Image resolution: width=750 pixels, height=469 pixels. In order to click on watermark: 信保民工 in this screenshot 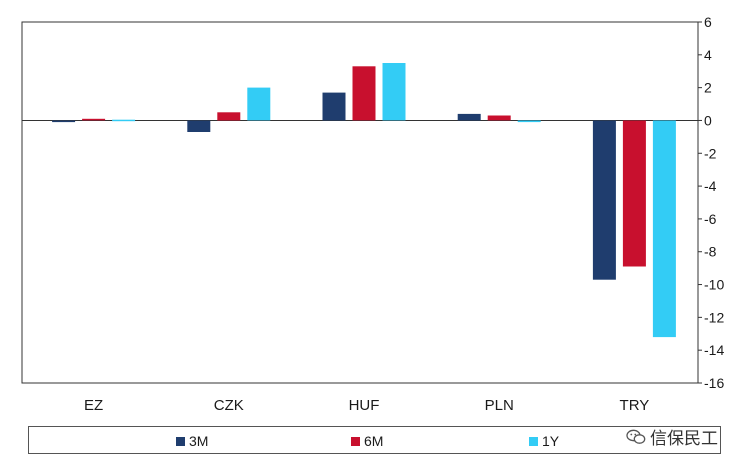, I will do `click(672, 436)`.